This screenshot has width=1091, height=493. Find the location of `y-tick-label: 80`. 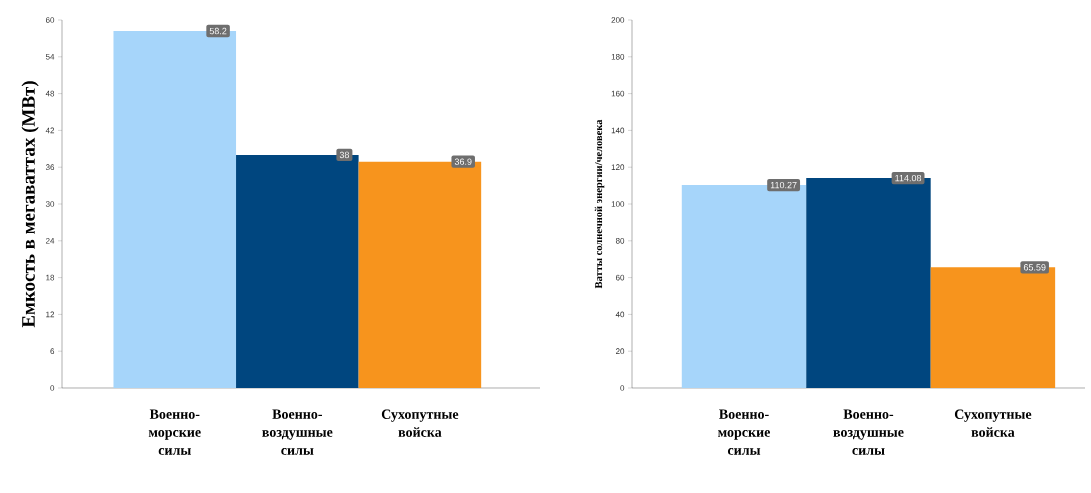

y-tick-label: 80 is located at coordinates (620, 240).